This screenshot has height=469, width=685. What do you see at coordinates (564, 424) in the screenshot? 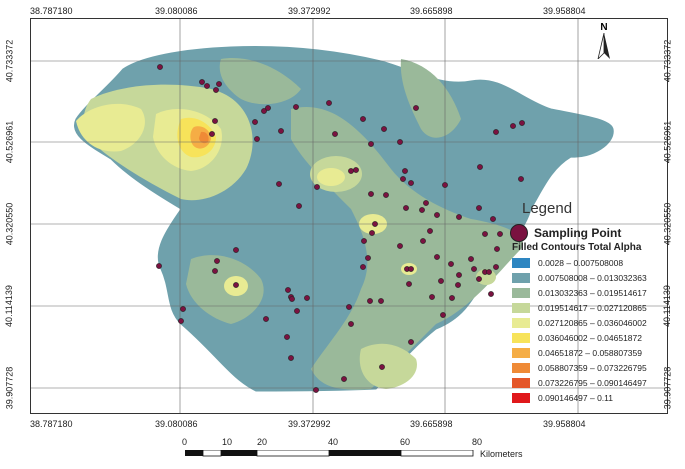
I see `lon-label-bottom-5: 39.958804` at bounding box center [564, 424].